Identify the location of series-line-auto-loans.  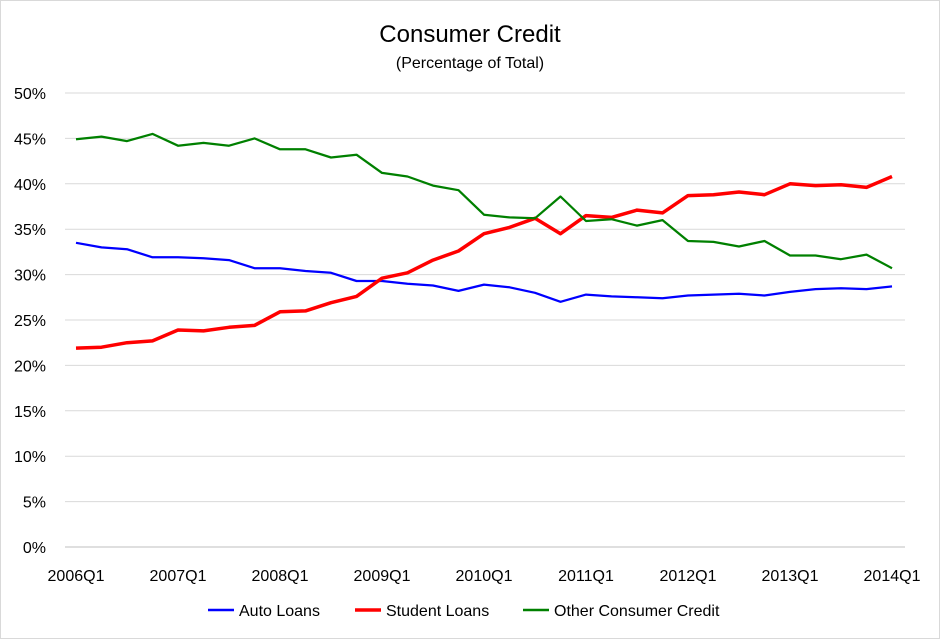
(484, 272).